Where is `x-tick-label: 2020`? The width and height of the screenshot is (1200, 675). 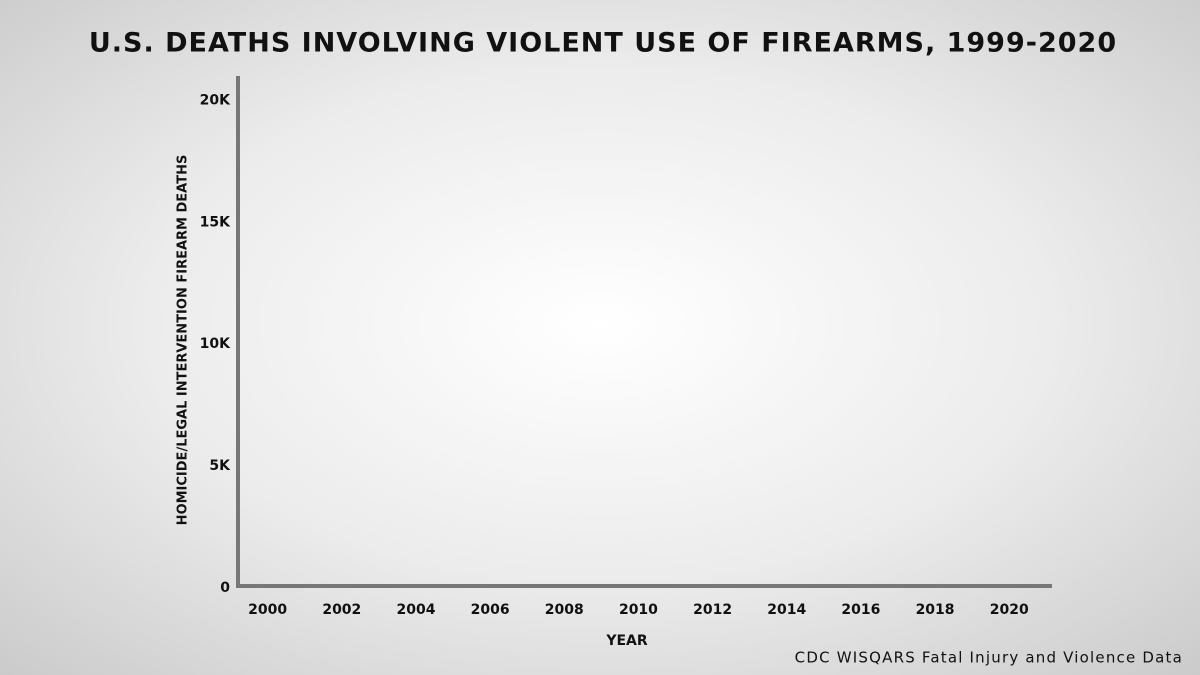 x-tick-label: 2020 is located at coordinates (1009, 610).